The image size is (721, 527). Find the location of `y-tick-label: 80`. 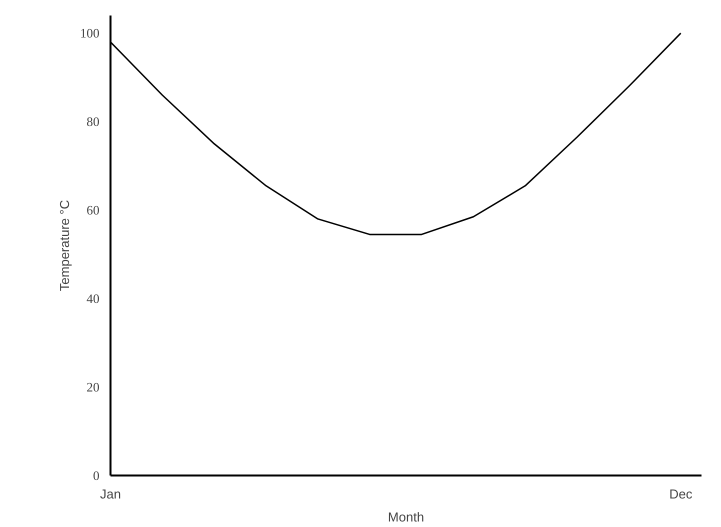

y-tick-label: 80 is located at coordinates (93, 122).